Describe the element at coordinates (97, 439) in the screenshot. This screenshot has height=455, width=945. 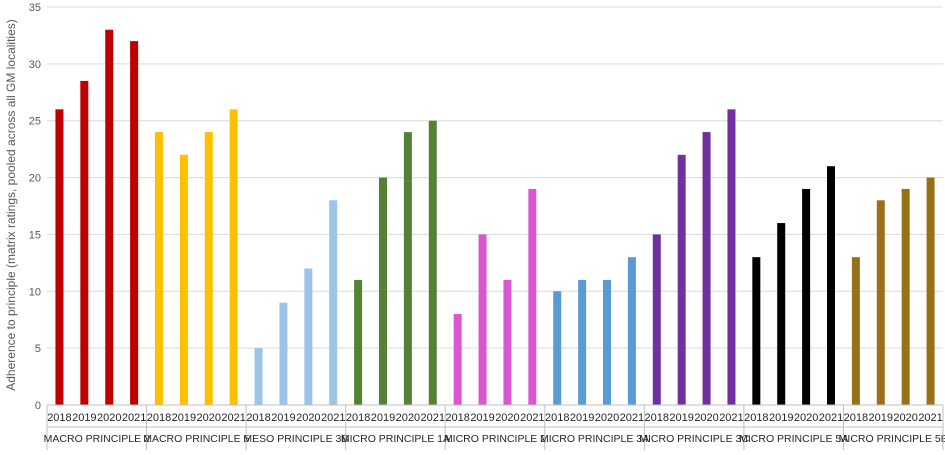
I see `x-group-label: MACRO PRINCIPLE 2` at that location.